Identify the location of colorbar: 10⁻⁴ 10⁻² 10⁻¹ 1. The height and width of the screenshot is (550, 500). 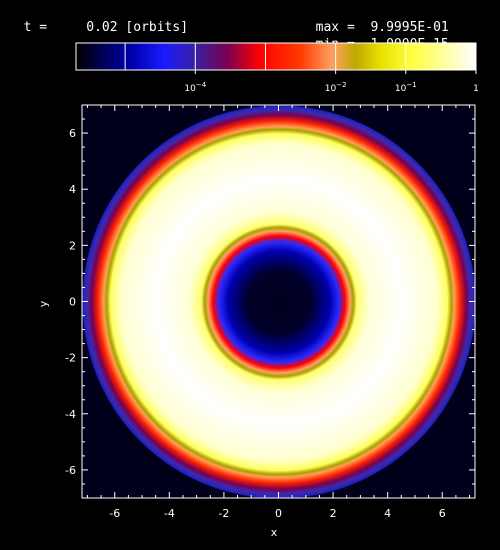
(277, 68).